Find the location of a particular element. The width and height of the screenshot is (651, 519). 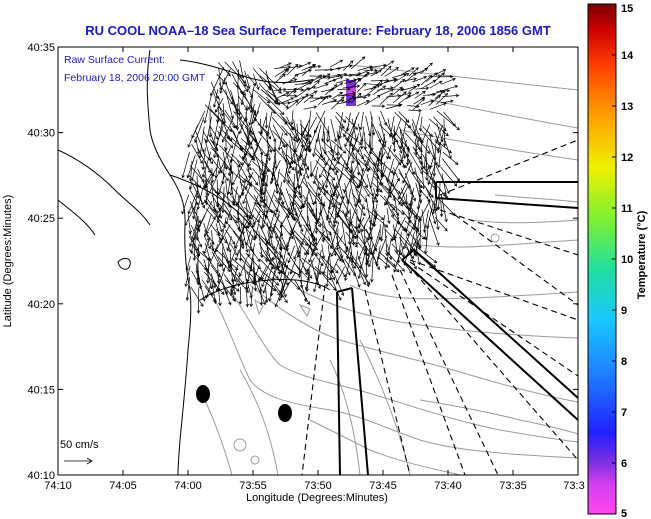

colorbar-tick-label: 9 is located at coordinates (624, 311).